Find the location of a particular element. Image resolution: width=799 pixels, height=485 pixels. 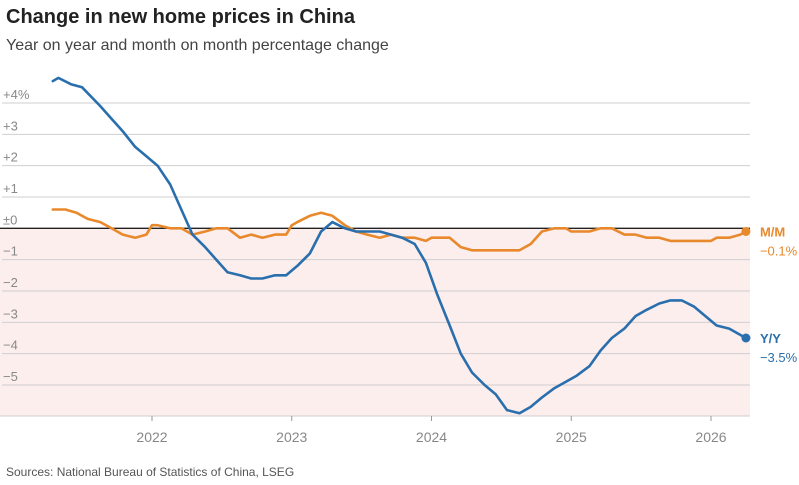

series-name-label-m-m: M/M is located at coordinates (772, 231).